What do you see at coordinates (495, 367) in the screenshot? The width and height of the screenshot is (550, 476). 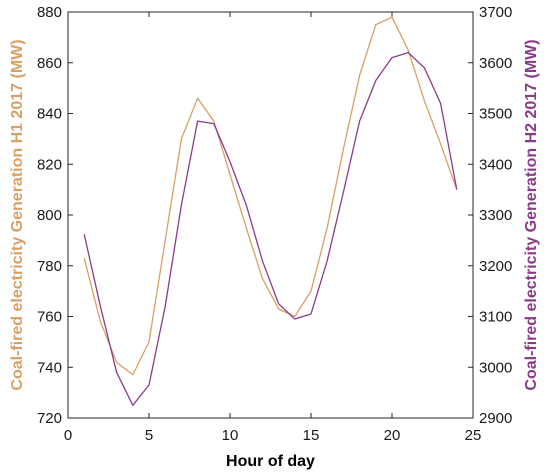 I see `right-y-tick-label: 3000` at bounding box center [495, 367].